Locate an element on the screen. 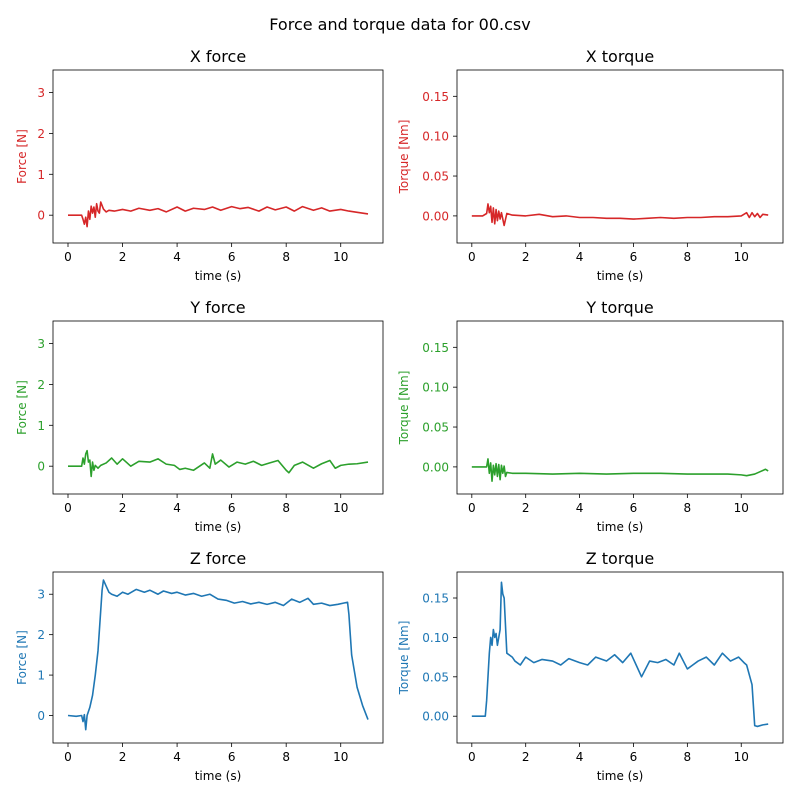  panel-title: X torque is located at coordinates (620, 56).